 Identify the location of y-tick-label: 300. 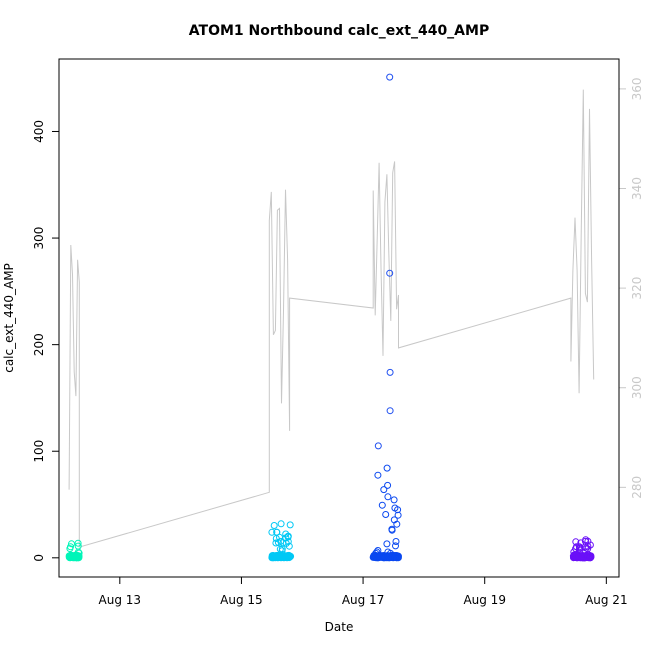
(39, 238).